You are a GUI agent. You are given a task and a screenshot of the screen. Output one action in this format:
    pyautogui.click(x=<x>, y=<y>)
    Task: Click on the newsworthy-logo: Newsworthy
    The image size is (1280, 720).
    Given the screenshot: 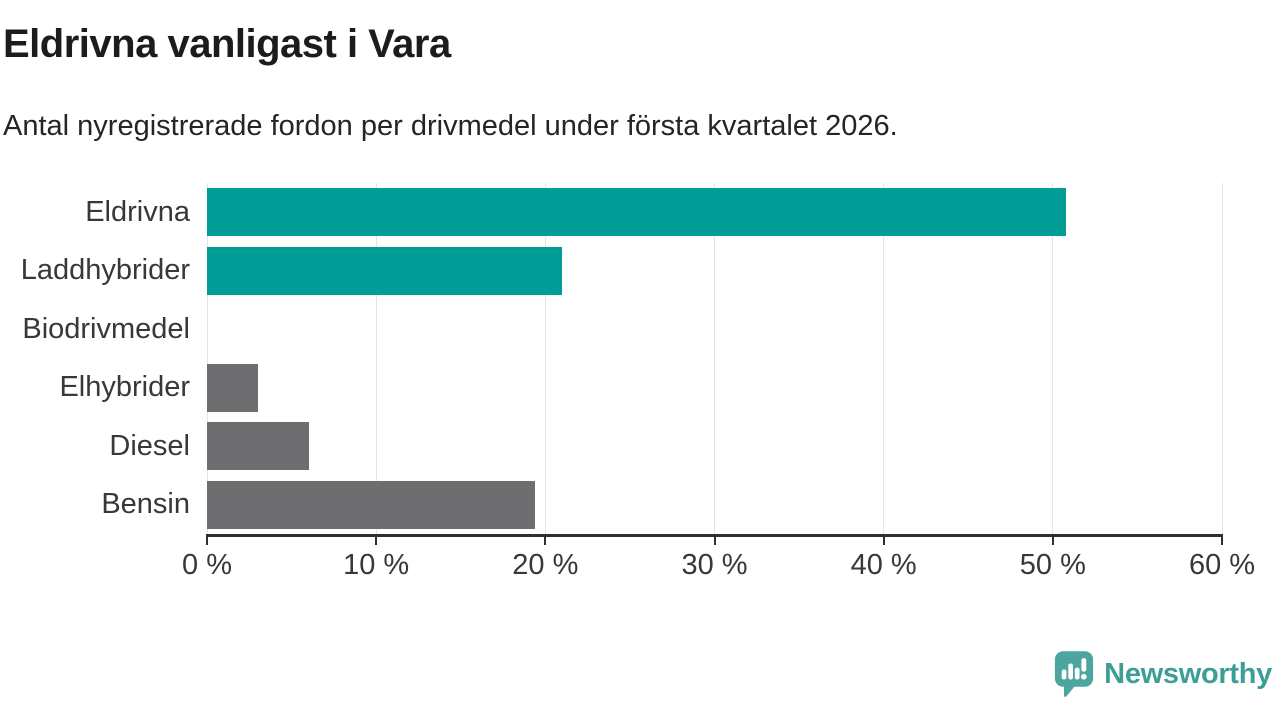 What is the action you would take?
    pyautogui.click(x=1163, y=674)
    